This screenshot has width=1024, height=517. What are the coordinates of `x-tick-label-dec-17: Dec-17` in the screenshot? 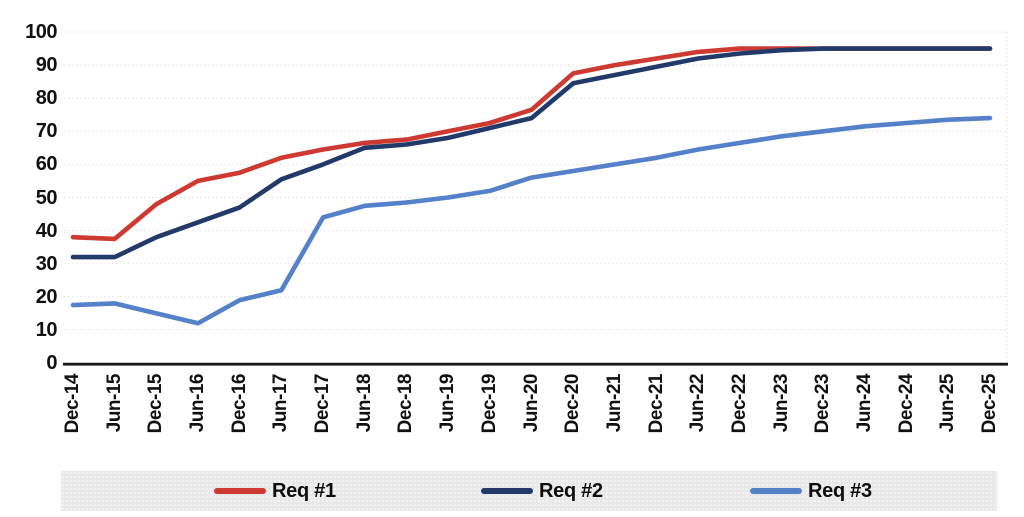 It's located at (323, 404).